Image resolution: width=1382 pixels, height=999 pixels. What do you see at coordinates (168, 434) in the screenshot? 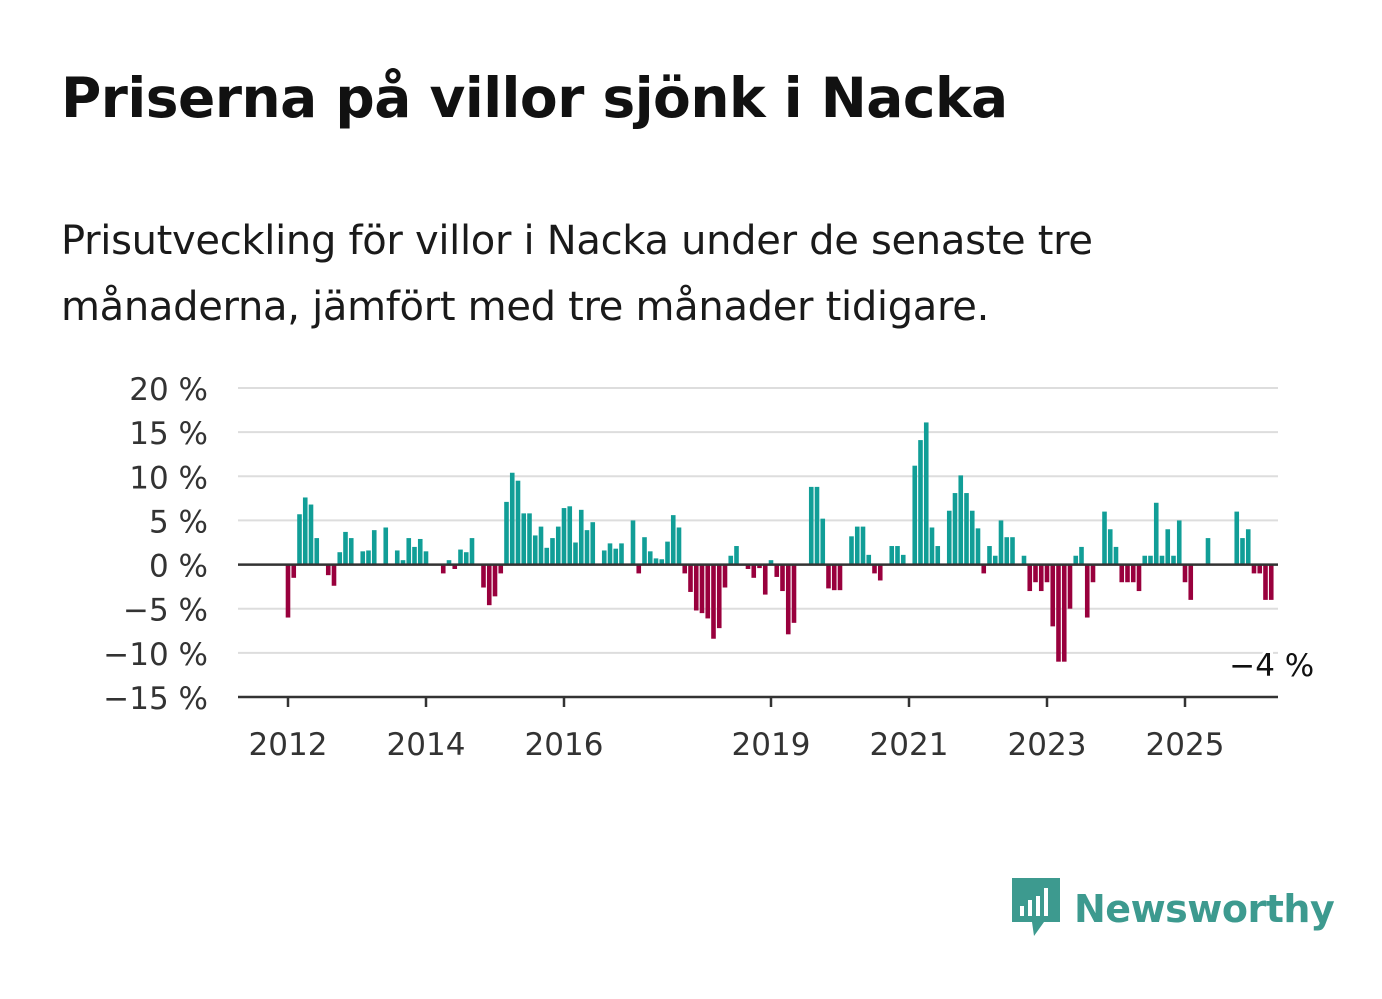
I see `y-tick-label: 15 %` at bounding box center [168, 434].